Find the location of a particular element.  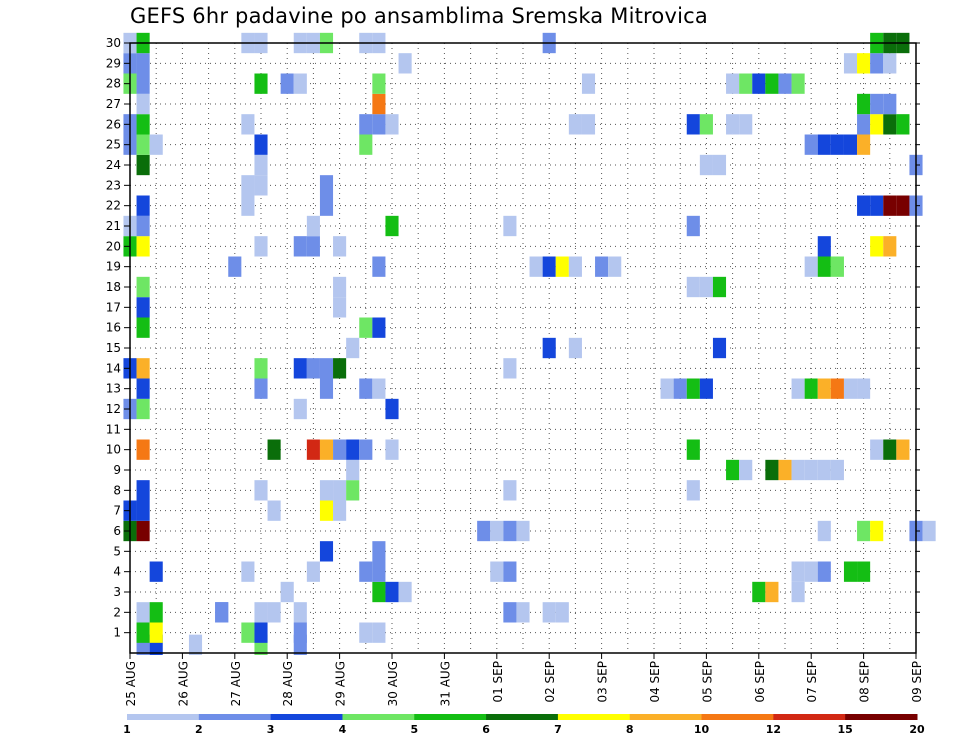

y-tick-label: 28 is located at coordinates (113, 84).